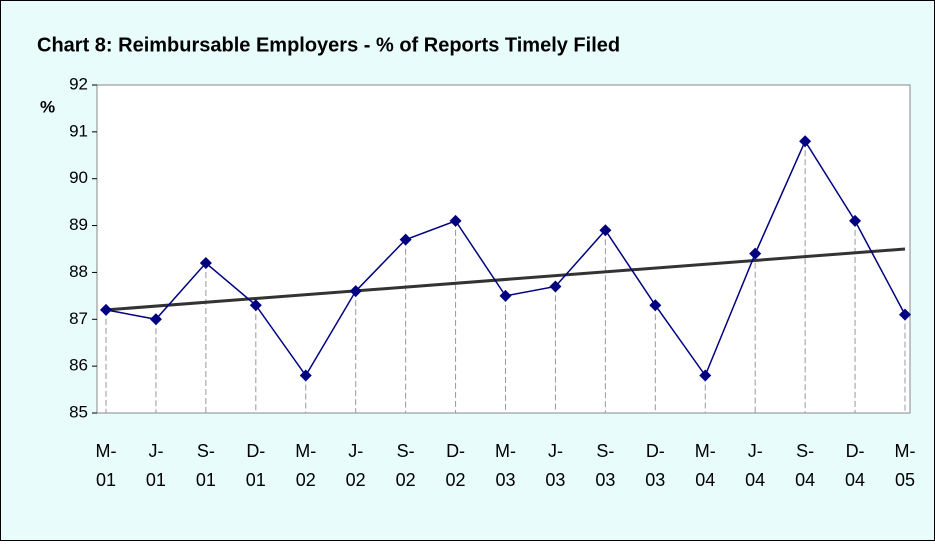 This screenshot has width=935, height=546. I want to click on y-tick-label: 92, so click(78, 83).